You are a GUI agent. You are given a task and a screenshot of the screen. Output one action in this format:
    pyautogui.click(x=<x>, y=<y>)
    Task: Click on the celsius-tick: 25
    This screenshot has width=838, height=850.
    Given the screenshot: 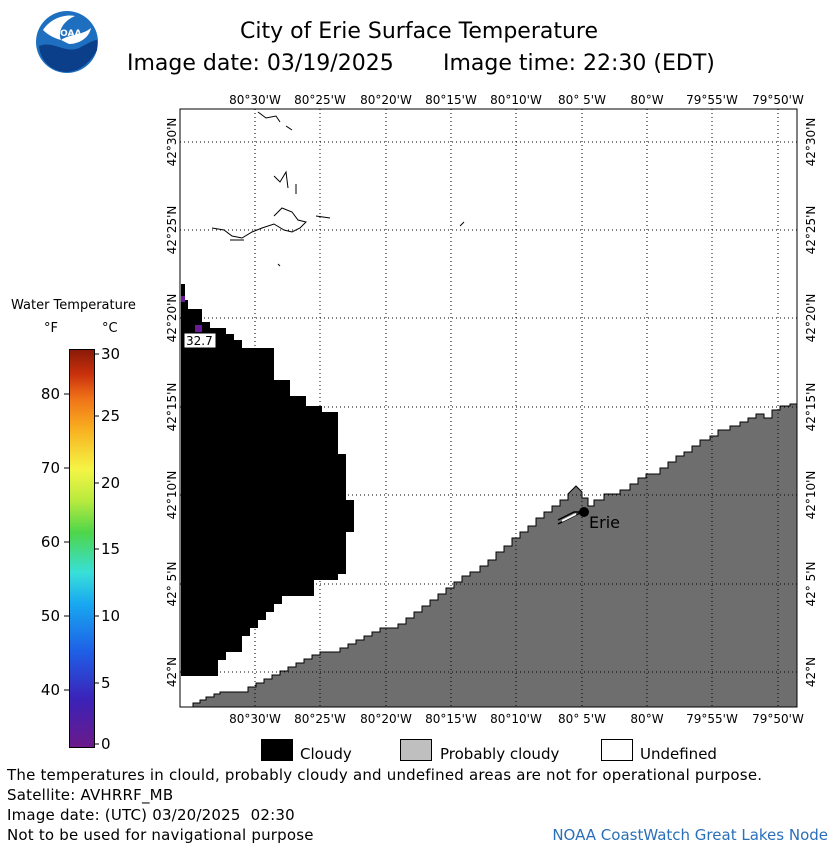 What is the action you would take?
    pyautogui.click(x=110, y=416)
    